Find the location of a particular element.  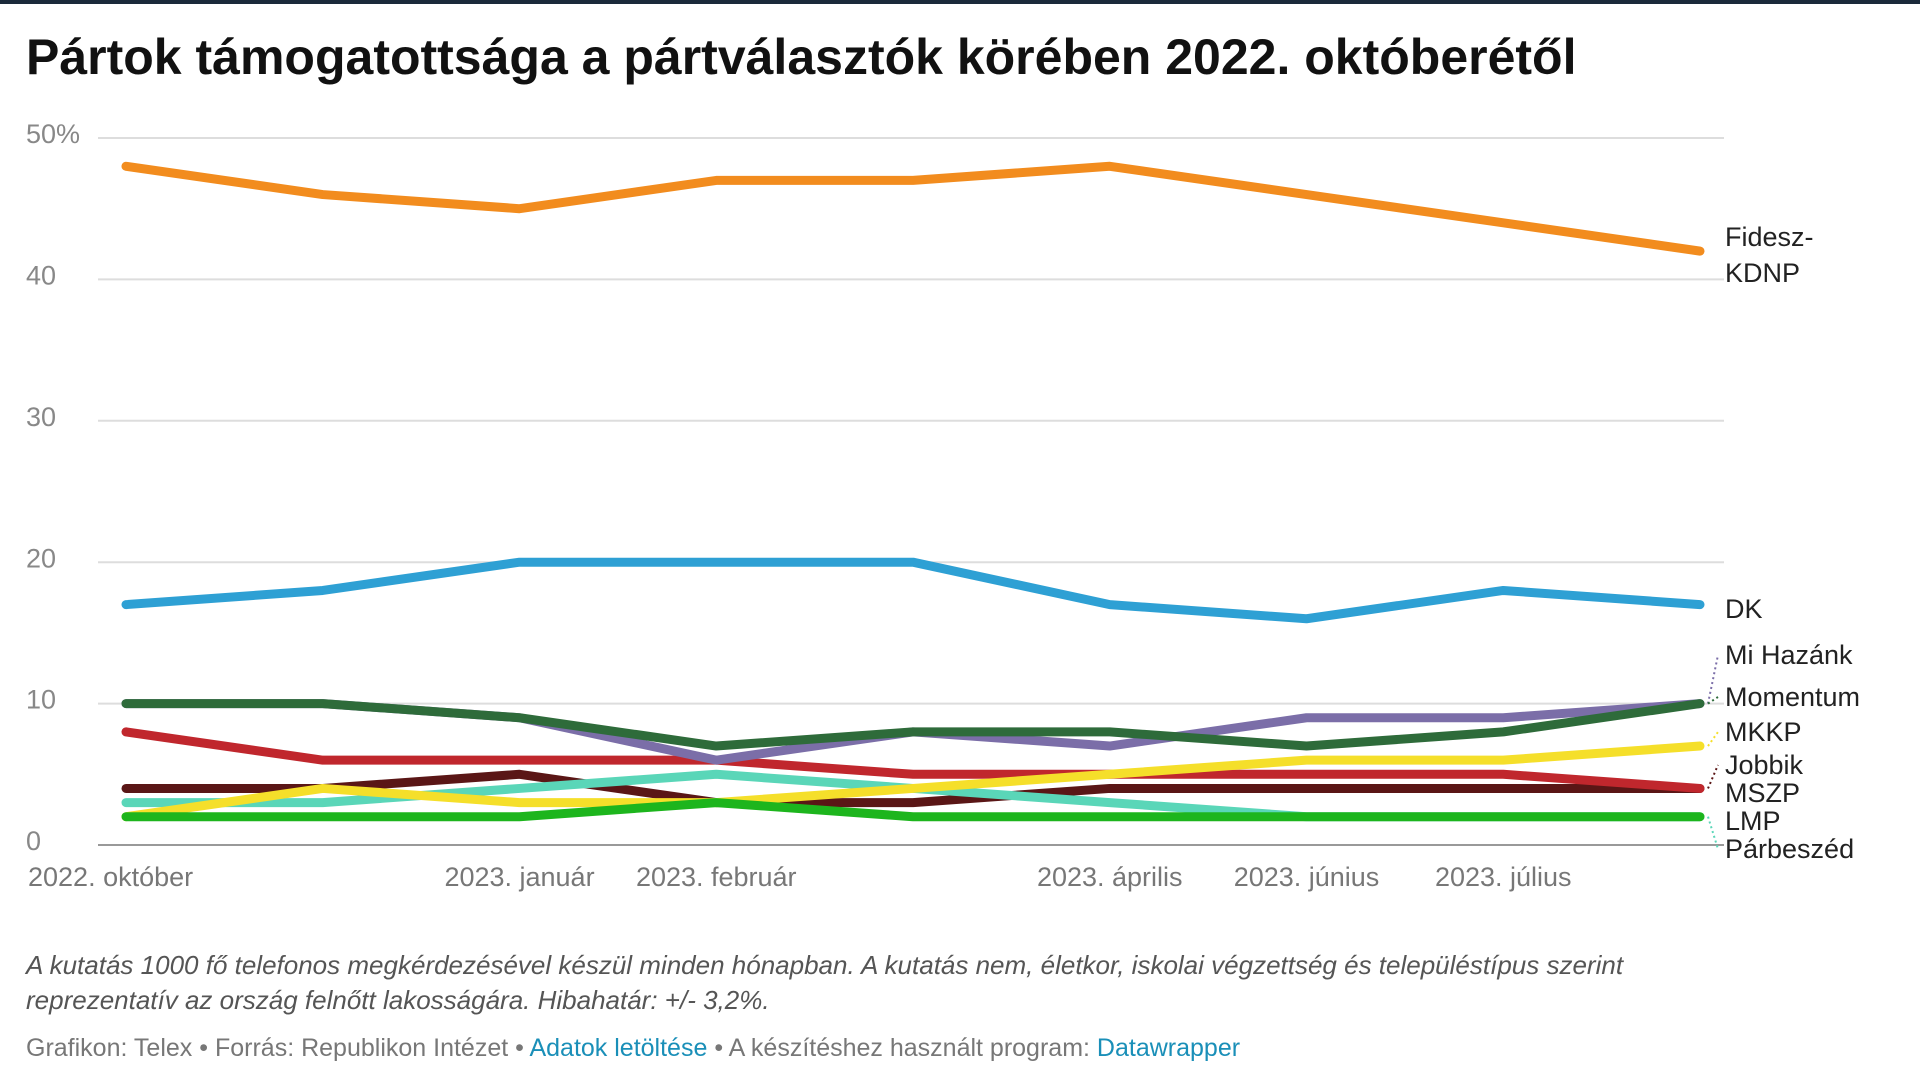

x-tick-label: 2023. január is located at coordinates (519, 877).